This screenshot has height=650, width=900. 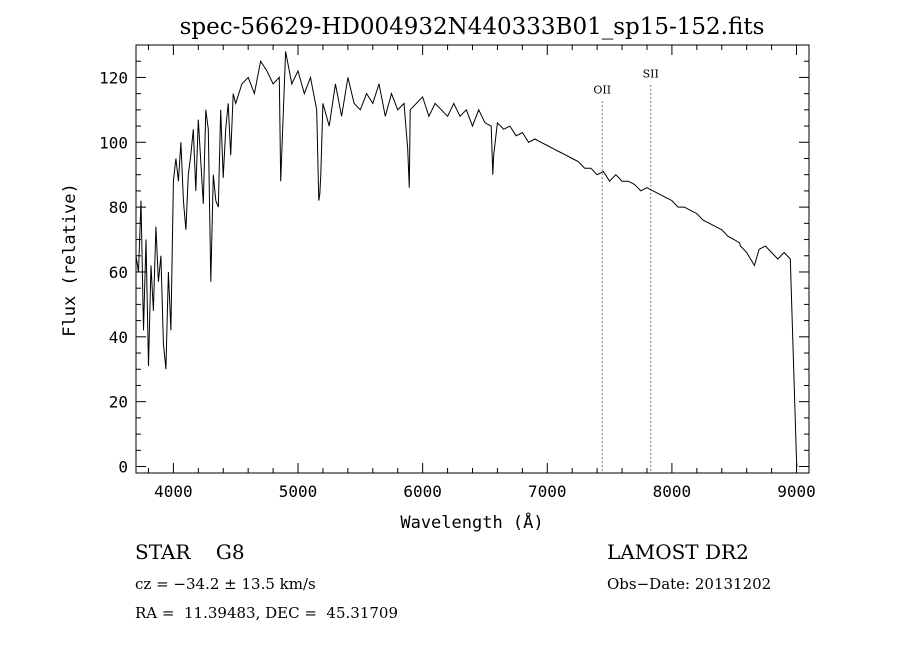 I want to click on y-tick-label: 60, so click(x=118, y=272).